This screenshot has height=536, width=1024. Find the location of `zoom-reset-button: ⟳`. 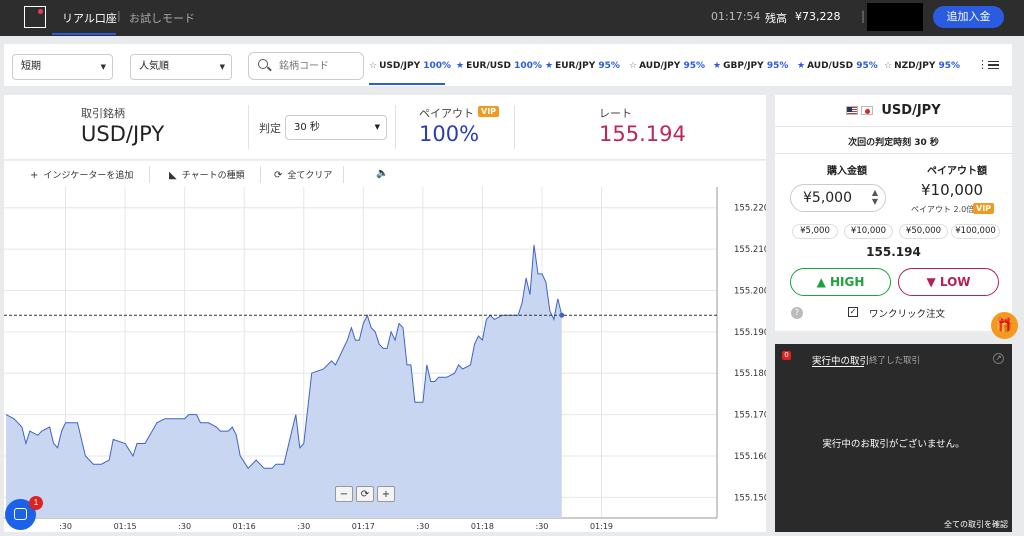

zoom-reset-button: ⟳ is located at coordinates (365, 494).